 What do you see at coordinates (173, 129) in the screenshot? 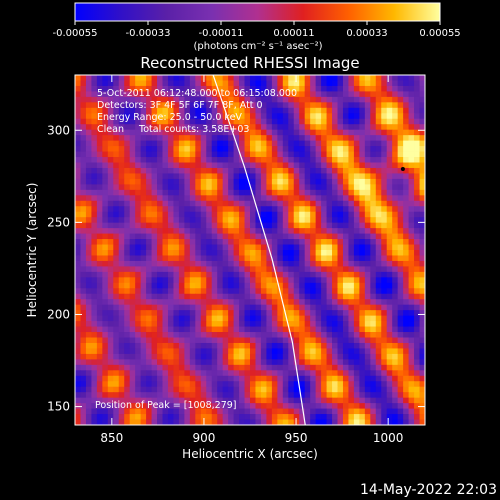
I see `annotation-clean-counts: Clean Total counts: 3.58E+03` at bounding box center [173, 129].